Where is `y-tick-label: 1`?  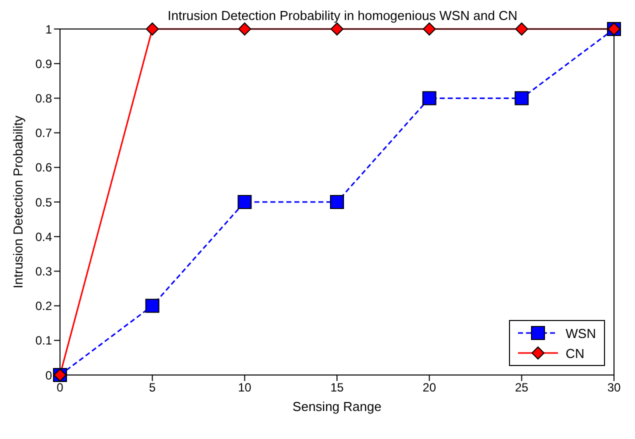 y-tick-label: 1 is located at coordinates (48, 29).